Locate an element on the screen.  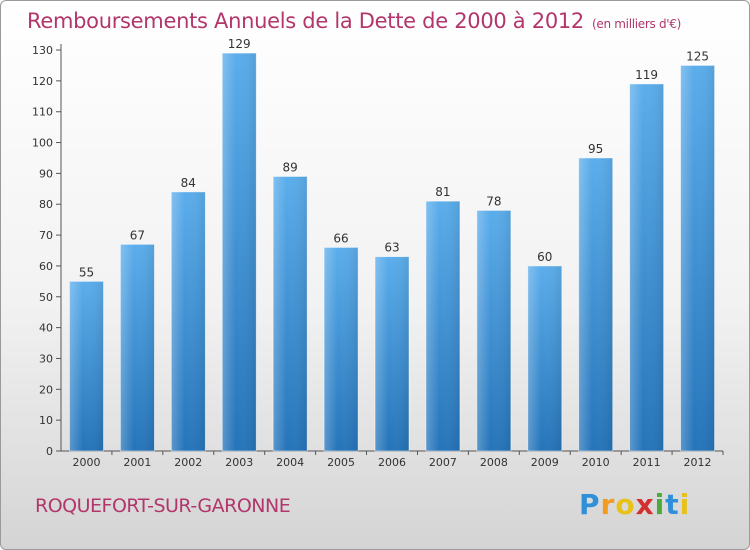
logo-letter: r is located at coordinates (608, 504).